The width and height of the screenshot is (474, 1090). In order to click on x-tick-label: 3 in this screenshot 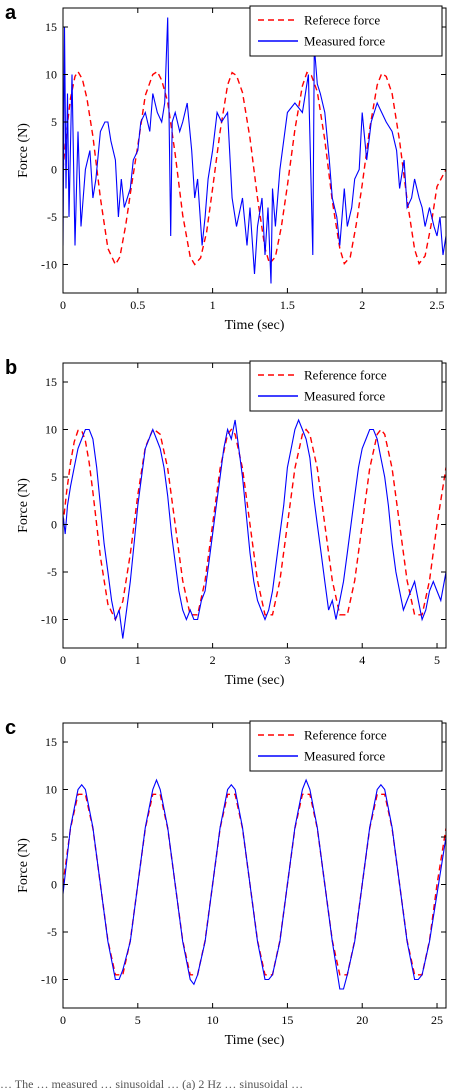, I will do `click(287, 660)`.